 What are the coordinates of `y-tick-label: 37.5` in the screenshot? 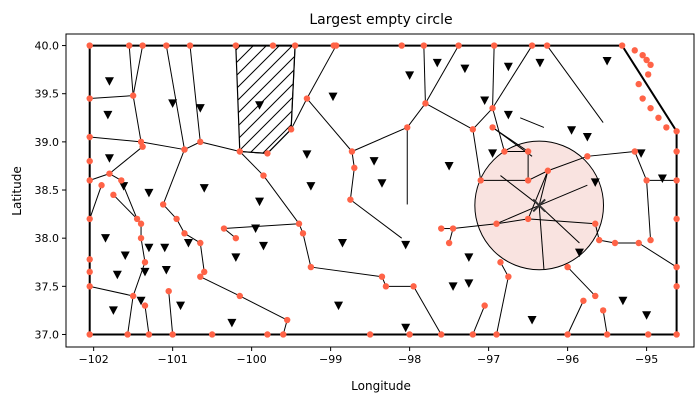 It's located at (47, 286).